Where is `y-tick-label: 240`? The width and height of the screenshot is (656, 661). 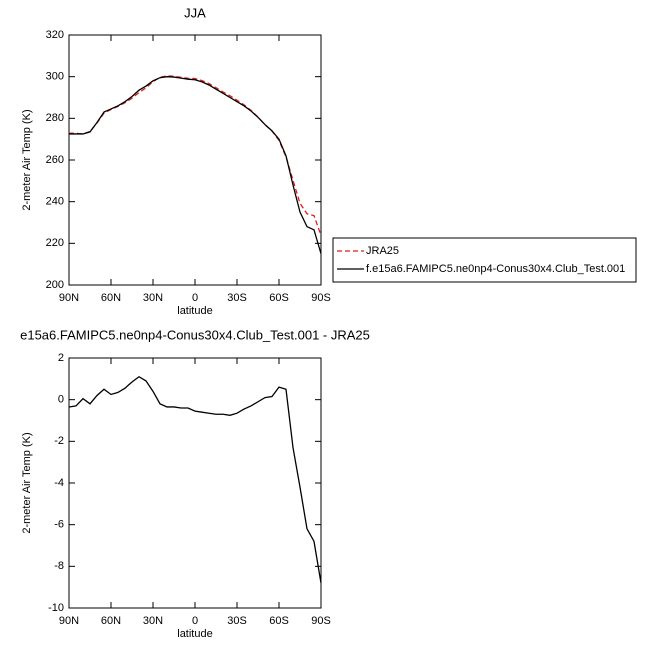
y-tick-label: 240 is located at coordinates (55, 202).